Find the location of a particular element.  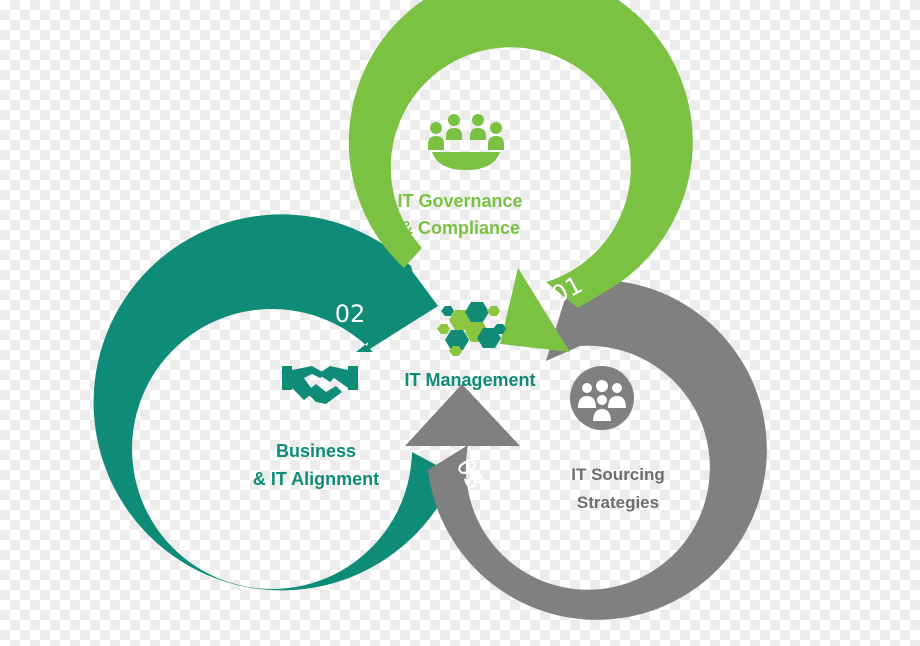

handshake-icon is located at coordinates (320, 385).